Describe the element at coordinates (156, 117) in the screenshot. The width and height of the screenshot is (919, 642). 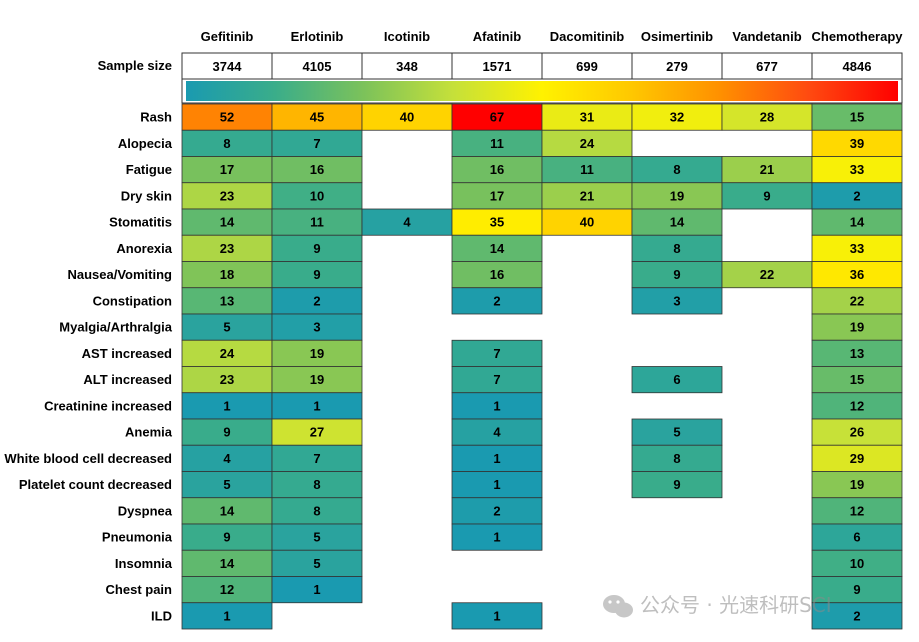
I see `row-label: Rash` at that location.